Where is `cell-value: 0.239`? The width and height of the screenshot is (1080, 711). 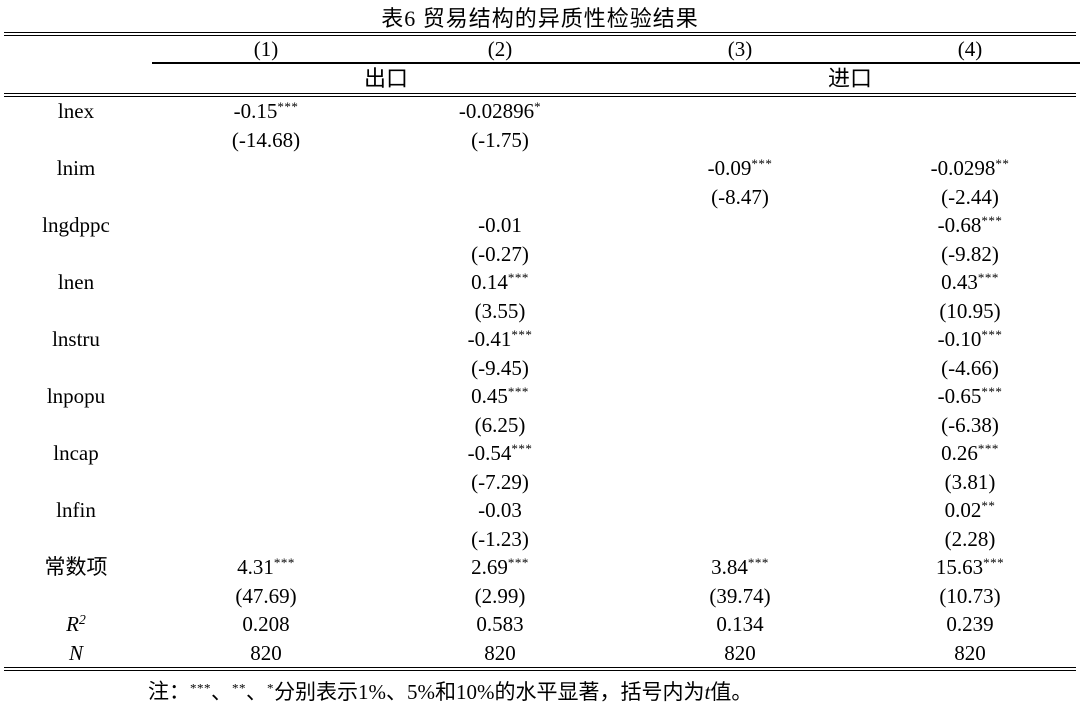 cell-value: 0.239 is located at coordinates (970, 624).